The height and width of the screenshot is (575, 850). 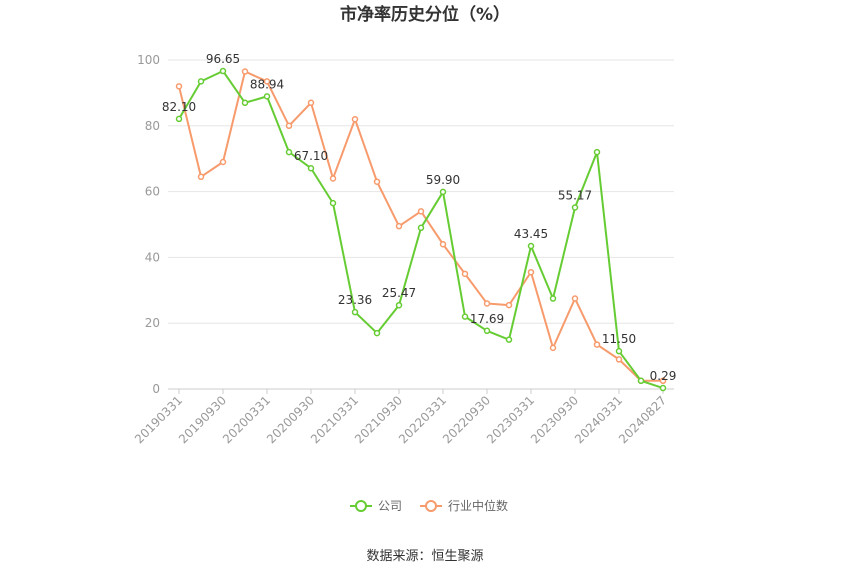 What do you see at coordinates (575, 195) in the screenshot?
I see `data-label: 55.17` at bounding box center [575, 195].